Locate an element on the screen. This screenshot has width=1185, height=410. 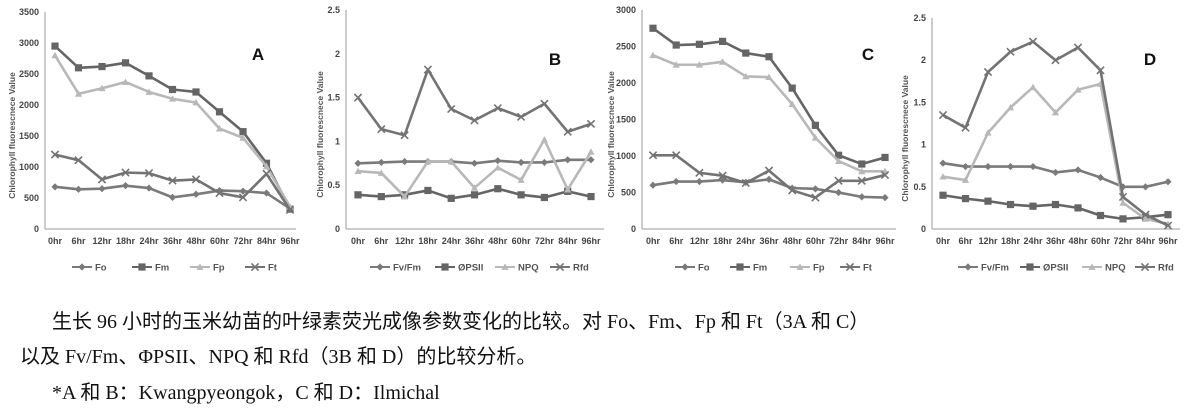
y-axis-label: Chlorophyll fluorescnece Value is located at coordinates (12, 135).